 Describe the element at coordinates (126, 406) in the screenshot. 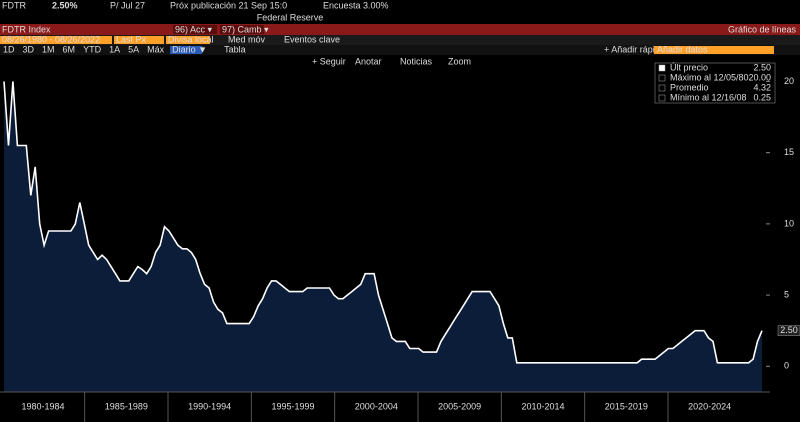

I see `x-tick-label: 1985-1989` at that location.